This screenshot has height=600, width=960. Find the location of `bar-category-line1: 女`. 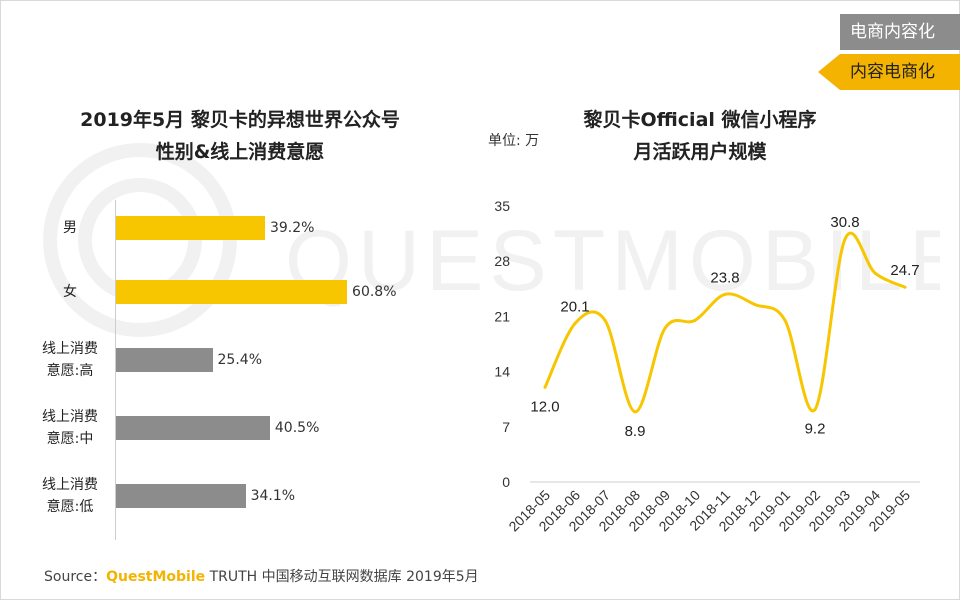

bar-category-line1: 女 is located at coordinates (70, 292).